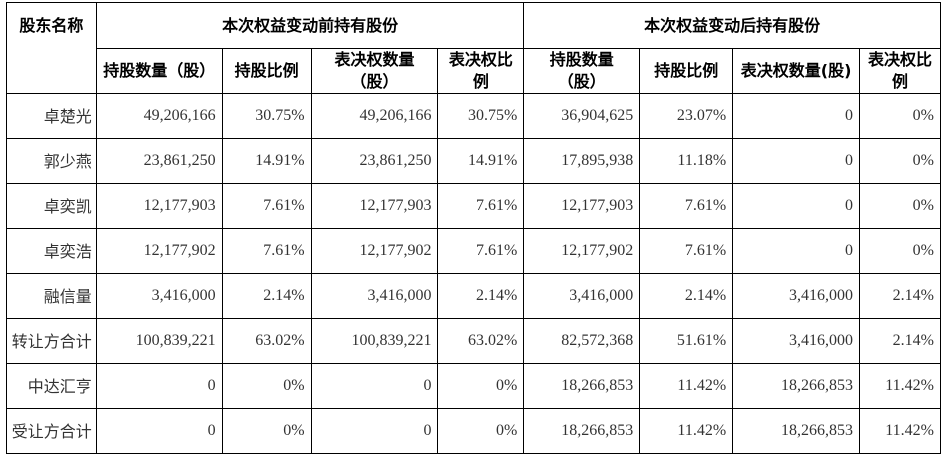 Image resolution: width=943 pixels, height=457 pixels. I want to click on header-shareholder: 股东名称, so click(51, 48).